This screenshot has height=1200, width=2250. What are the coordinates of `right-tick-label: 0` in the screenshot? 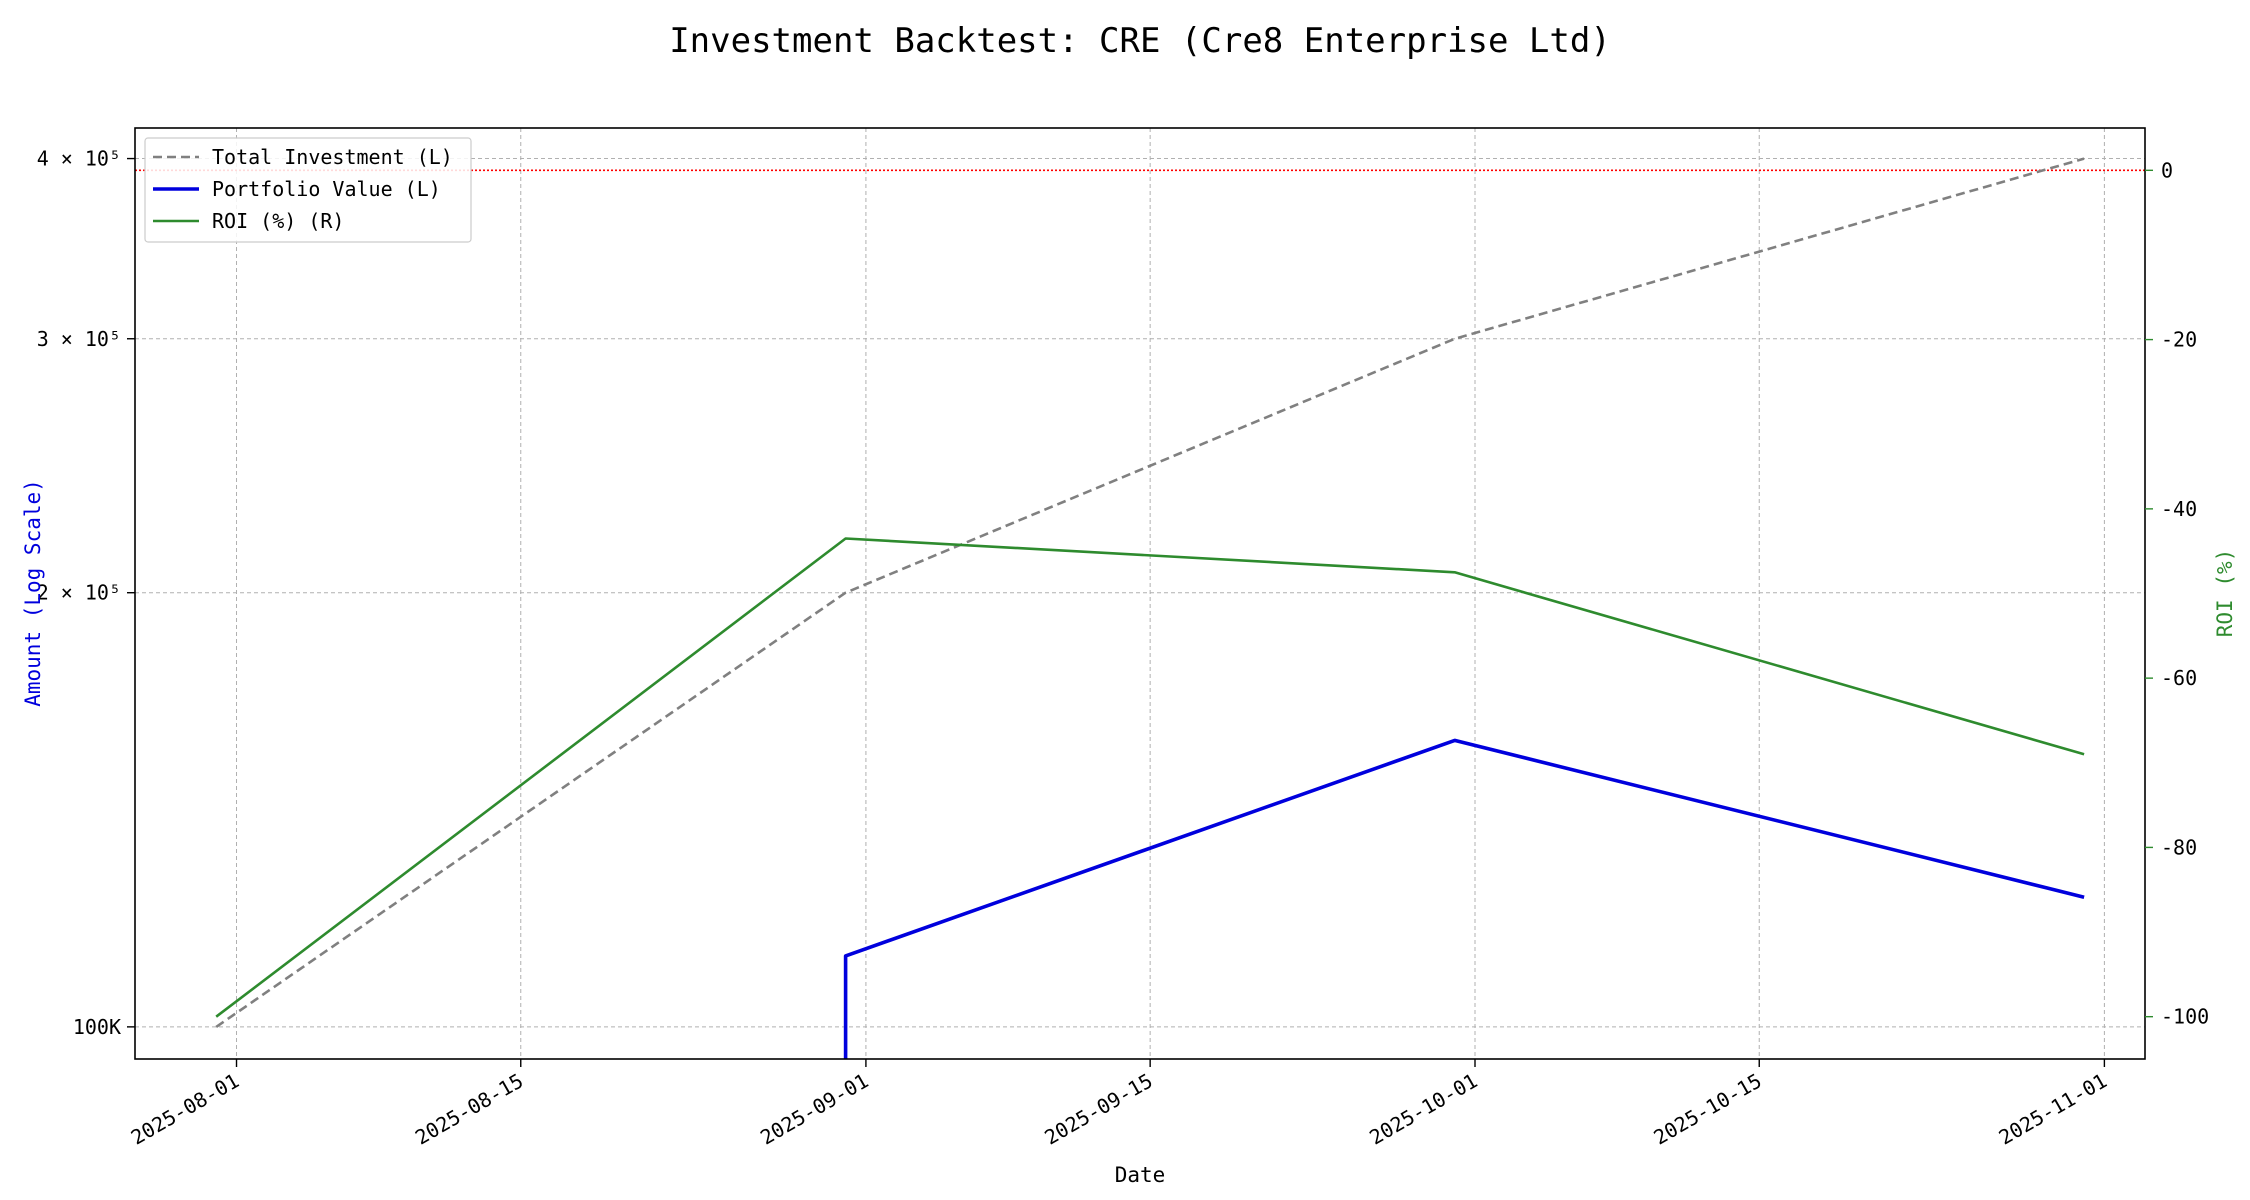 It's located at (2167, 170).